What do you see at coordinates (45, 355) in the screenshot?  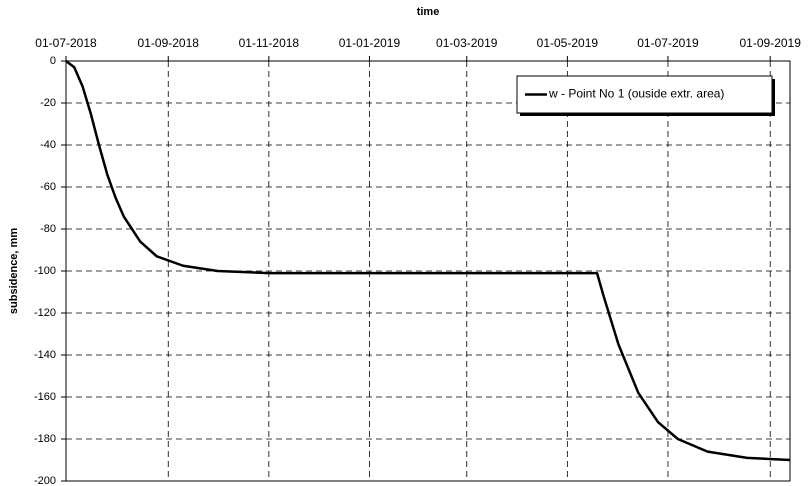 I see `y-tick-label: -140` at bounding box center [45, 355].